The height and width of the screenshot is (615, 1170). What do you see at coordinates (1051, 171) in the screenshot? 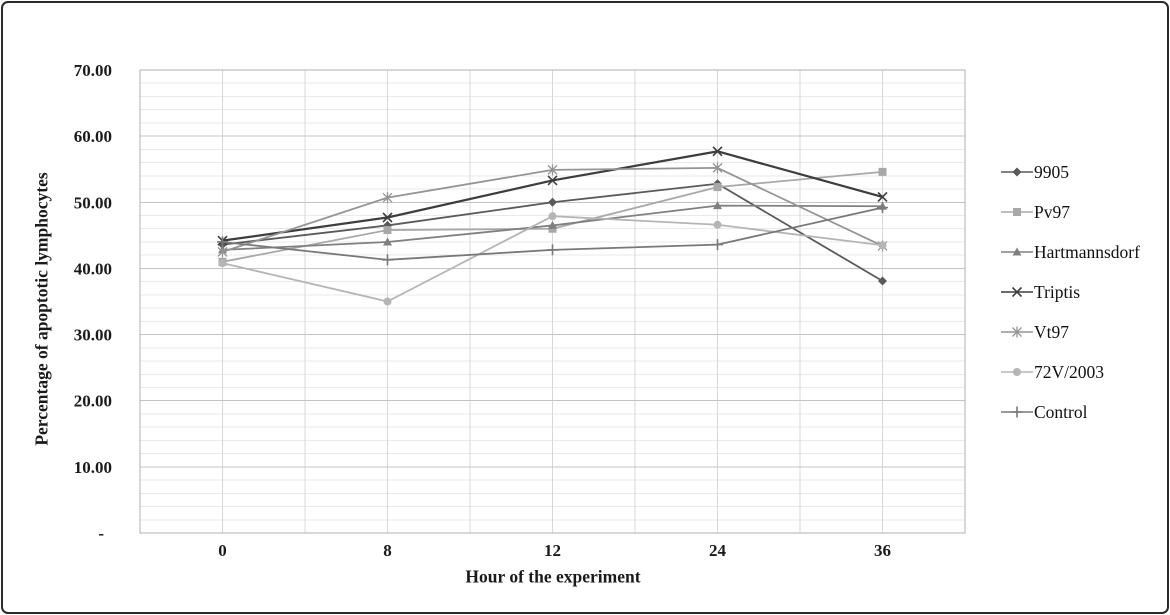
I see `legend-label: 9905` at bounding box center [1051, 171].